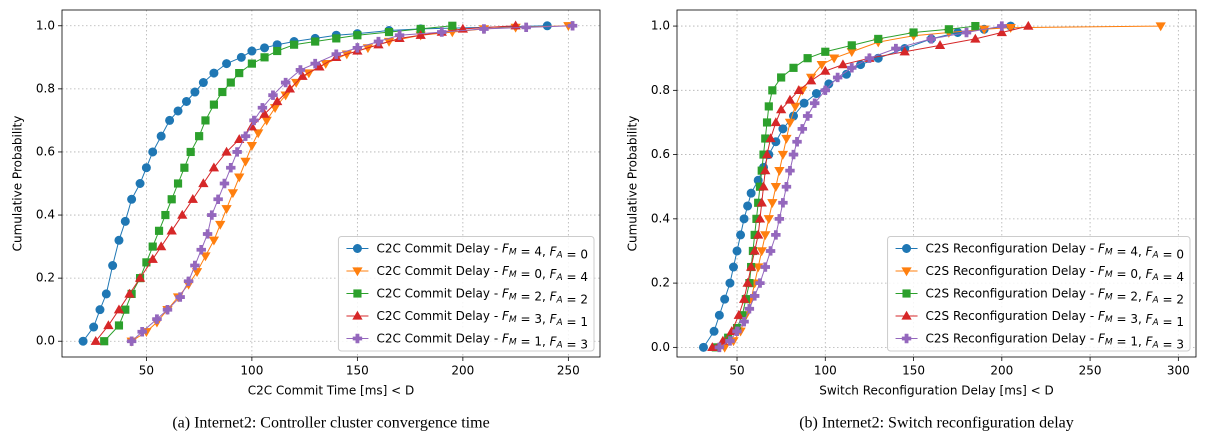 This screenshot has height=441, width=1212. Describe the element at coordinates (1090, 371) in the screenshot. I see `x-tick-label: 250` at that location.